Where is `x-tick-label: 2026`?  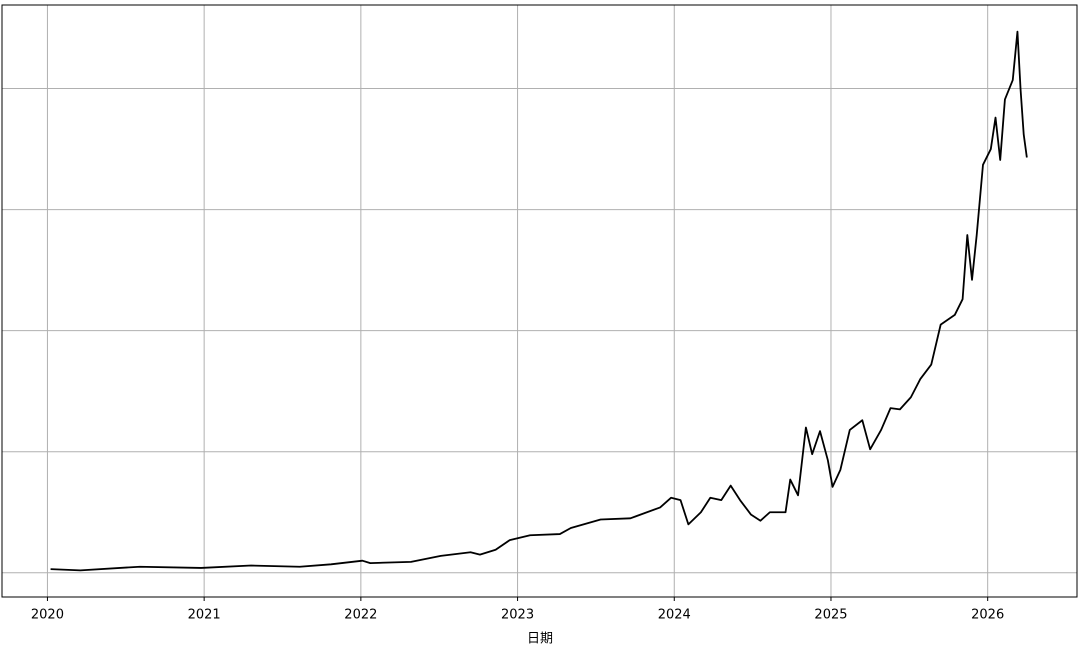 x-tick-label: 2026 is located at coordinates (987, 615).